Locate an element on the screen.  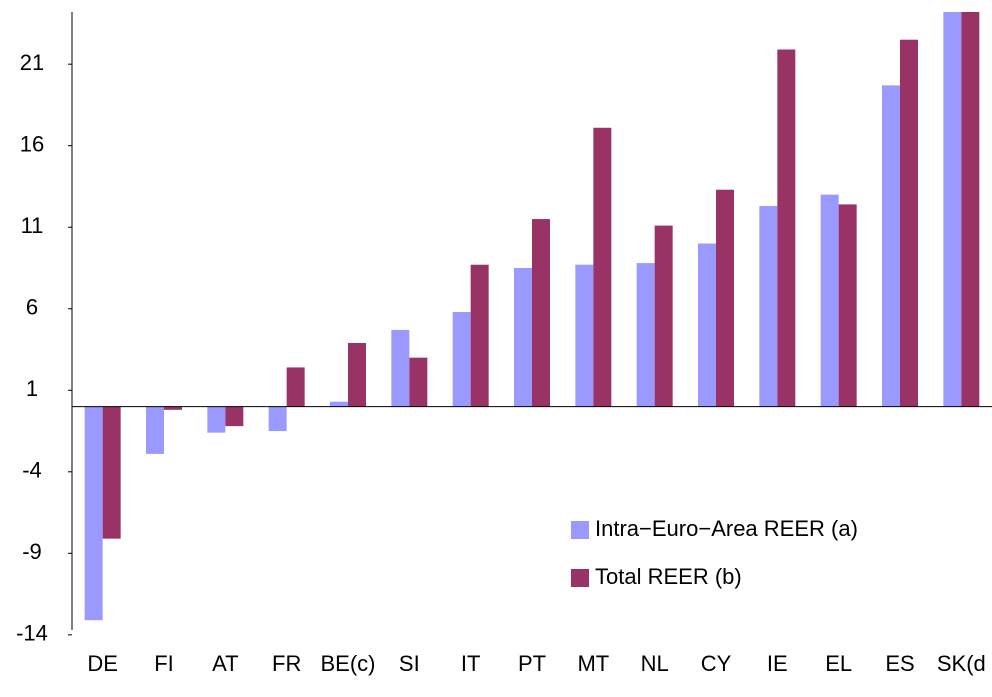
y-tick-label: 21 is located at coordinates (32, 62).